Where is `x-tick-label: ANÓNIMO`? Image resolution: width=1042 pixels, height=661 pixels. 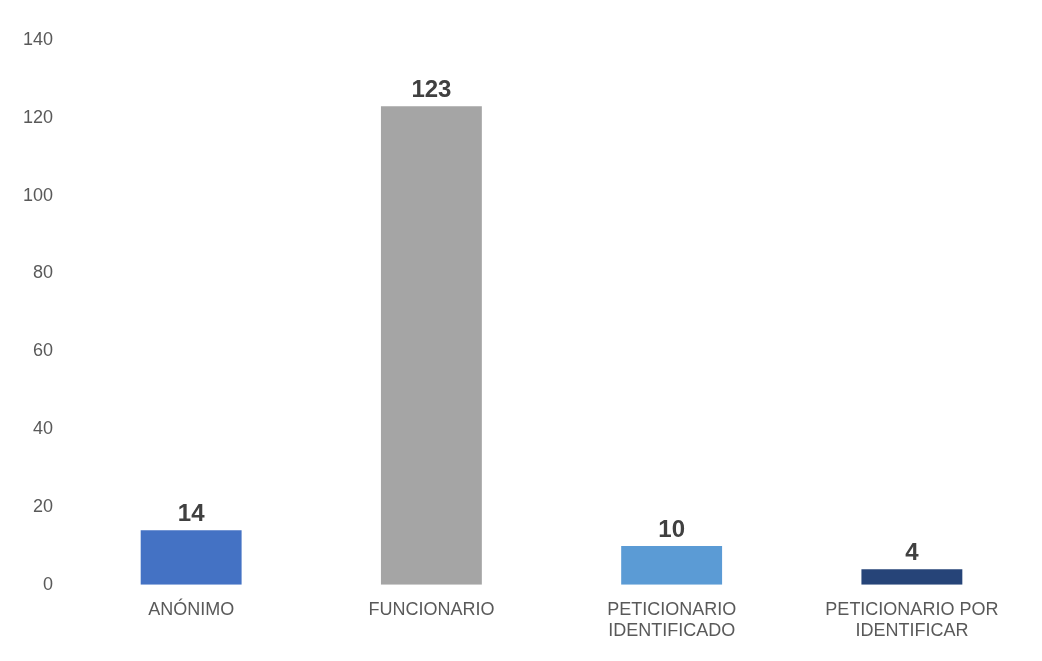
x-tick-label: ANÓNIMO is located at coordinates (191, 608).